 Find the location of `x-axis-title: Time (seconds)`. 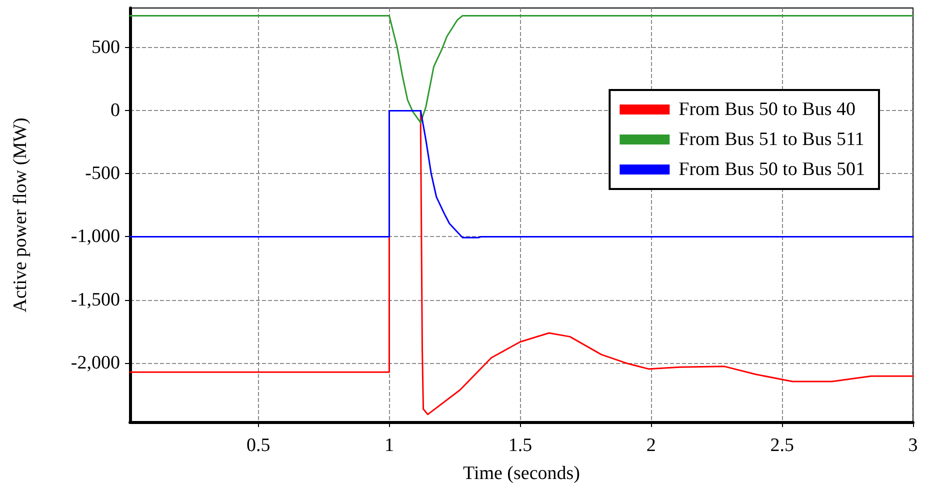

x-axis-title: Time (seconds) is located at coordinates (521, 473).